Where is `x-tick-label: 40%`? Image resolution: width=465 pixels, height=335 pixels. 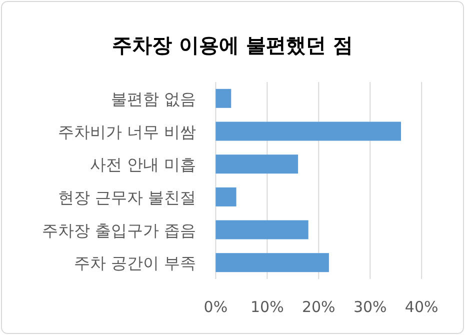 x-tick-label: 40% is located at coordinates (421, 307).